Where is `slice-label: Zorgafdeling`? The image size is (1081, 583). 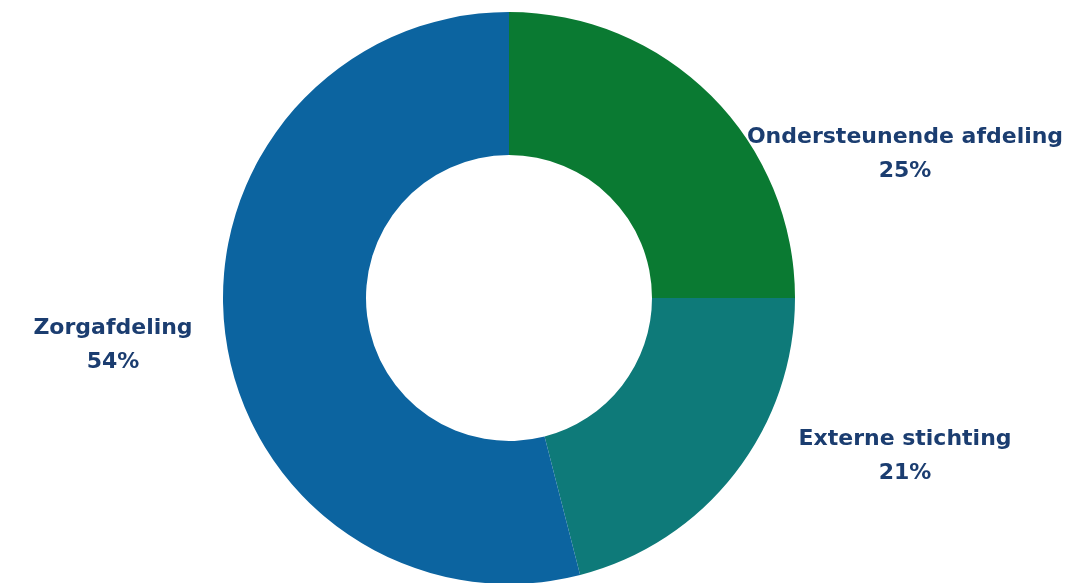
slice-label: Zorgafdeling is located at coordinates (113, 326).